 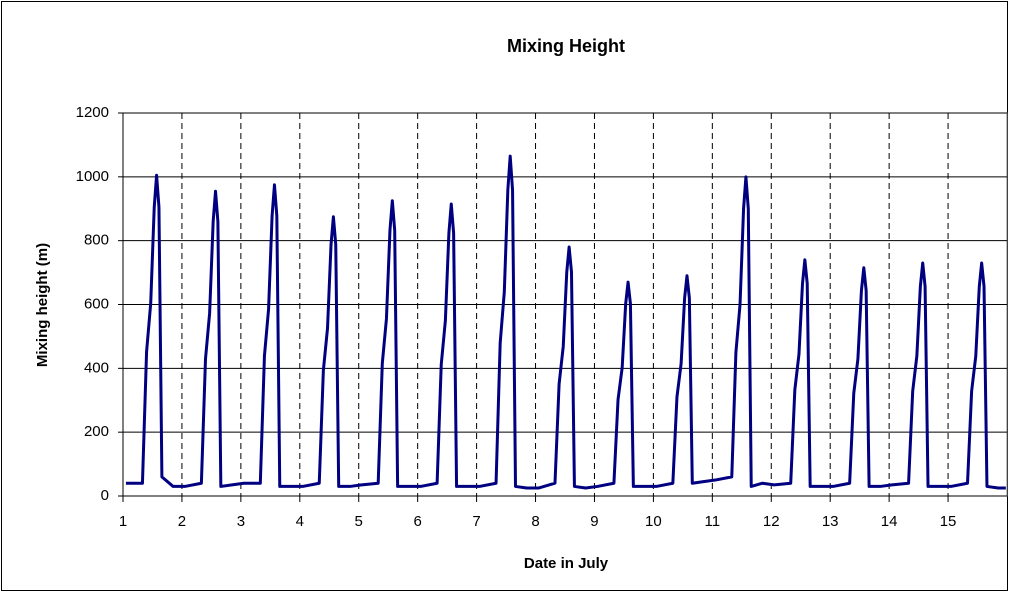 What do you see at coordinates (417, 521) in the screenshot?
I see `x-tick-label: 6` at bounding box center [417, 521].